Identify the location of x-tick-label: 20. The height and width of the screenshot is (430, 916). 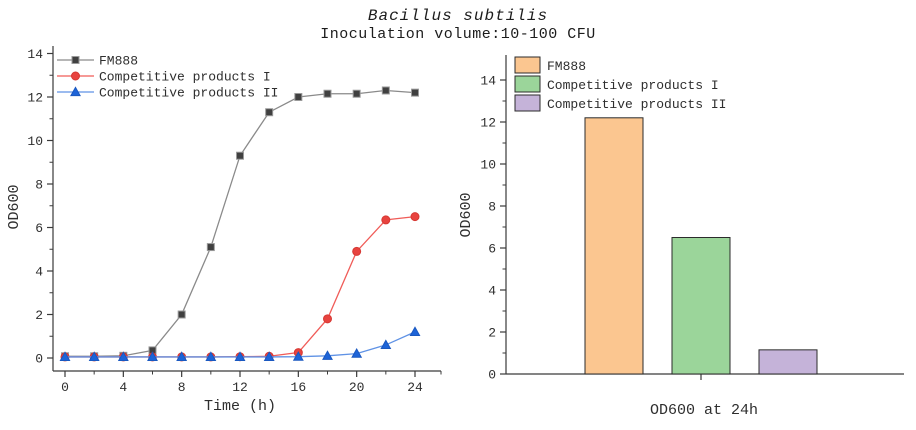
(357, 387).